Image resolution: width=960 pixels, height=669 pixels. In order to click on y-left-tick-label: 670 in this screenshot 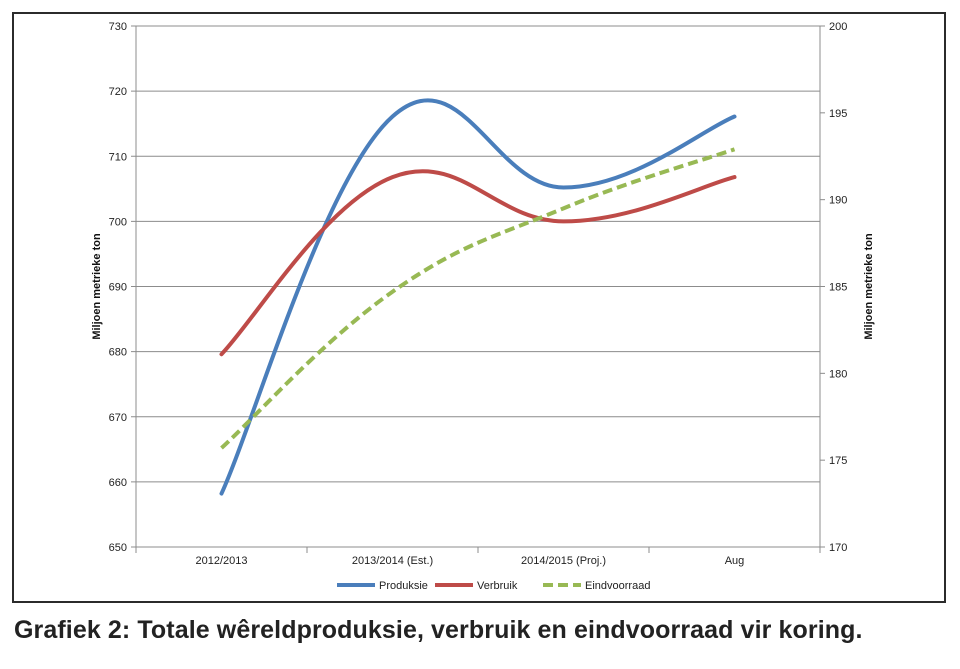, I will do `click(118, 418)`.